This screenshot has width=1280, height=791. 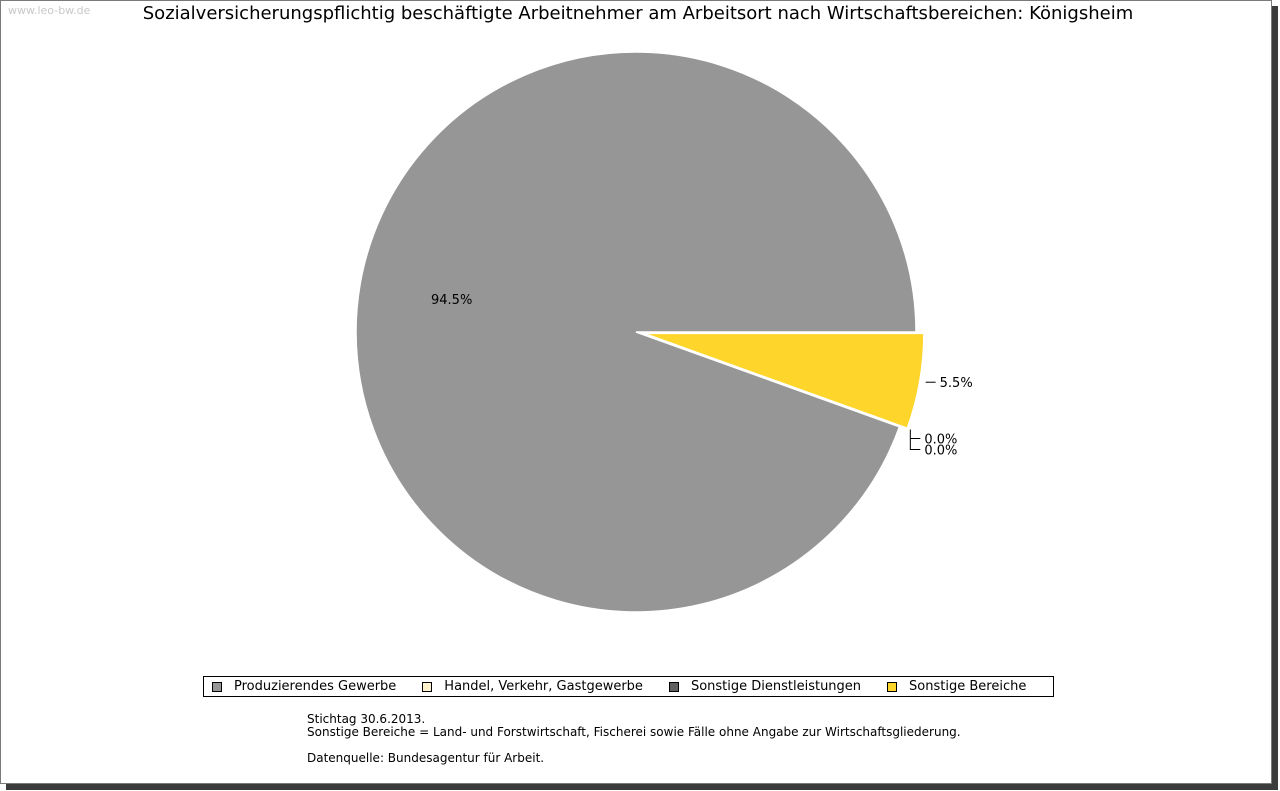 I want to click on slice-label-handel-verkehr-gastgewerbe: 0.0%, so click(x=940, y=440).